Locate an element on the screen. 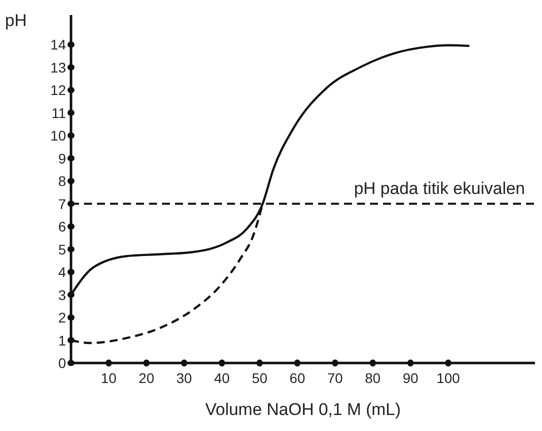 This screenshot has width=542, height=431. y-axis-title: pH is located at coordinates (16, 20).